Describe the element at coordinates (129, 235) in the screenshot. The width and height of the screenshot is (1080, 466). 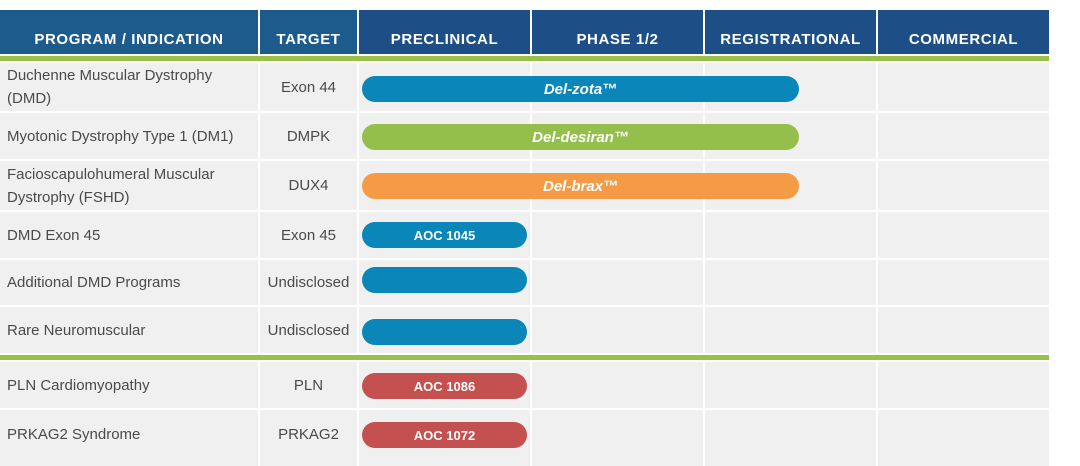
I see `program-label: DMD Exon 45` at that location.